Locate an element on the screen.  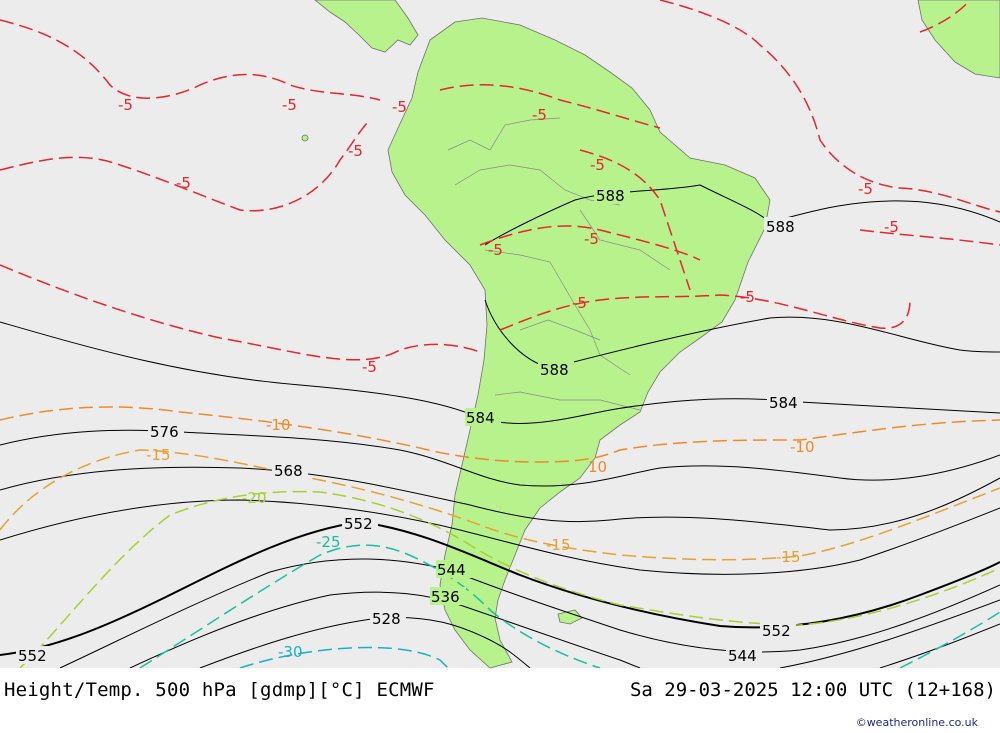
isotherm-minus25 is located at coordinates (370, 606).